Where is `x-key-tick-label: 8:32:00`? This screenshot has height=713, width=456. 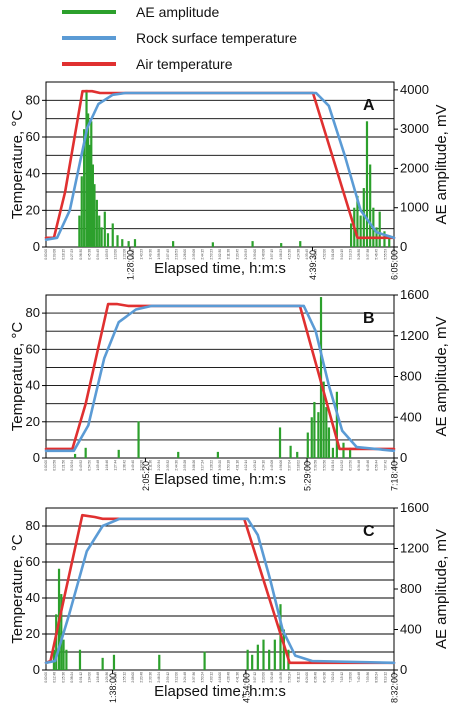
x-key-tick-label: 8:32:00 is located at coordinates (395, 688).